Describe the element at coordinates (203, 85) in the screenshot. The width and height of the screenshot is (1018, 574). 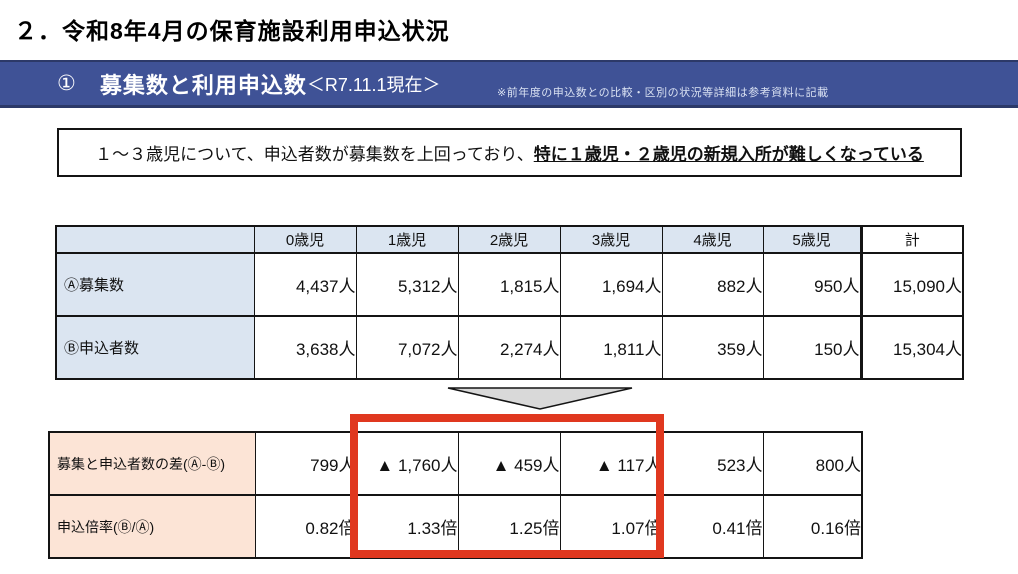
I see `section-heading: 募集数と利用申込数` at that location.